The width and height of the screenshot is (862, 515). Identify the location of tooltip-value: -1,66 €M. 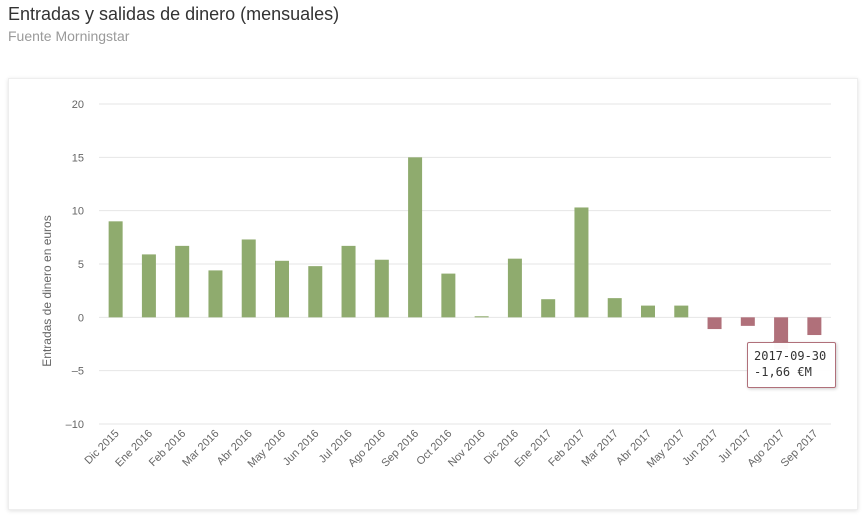
(783, 372).